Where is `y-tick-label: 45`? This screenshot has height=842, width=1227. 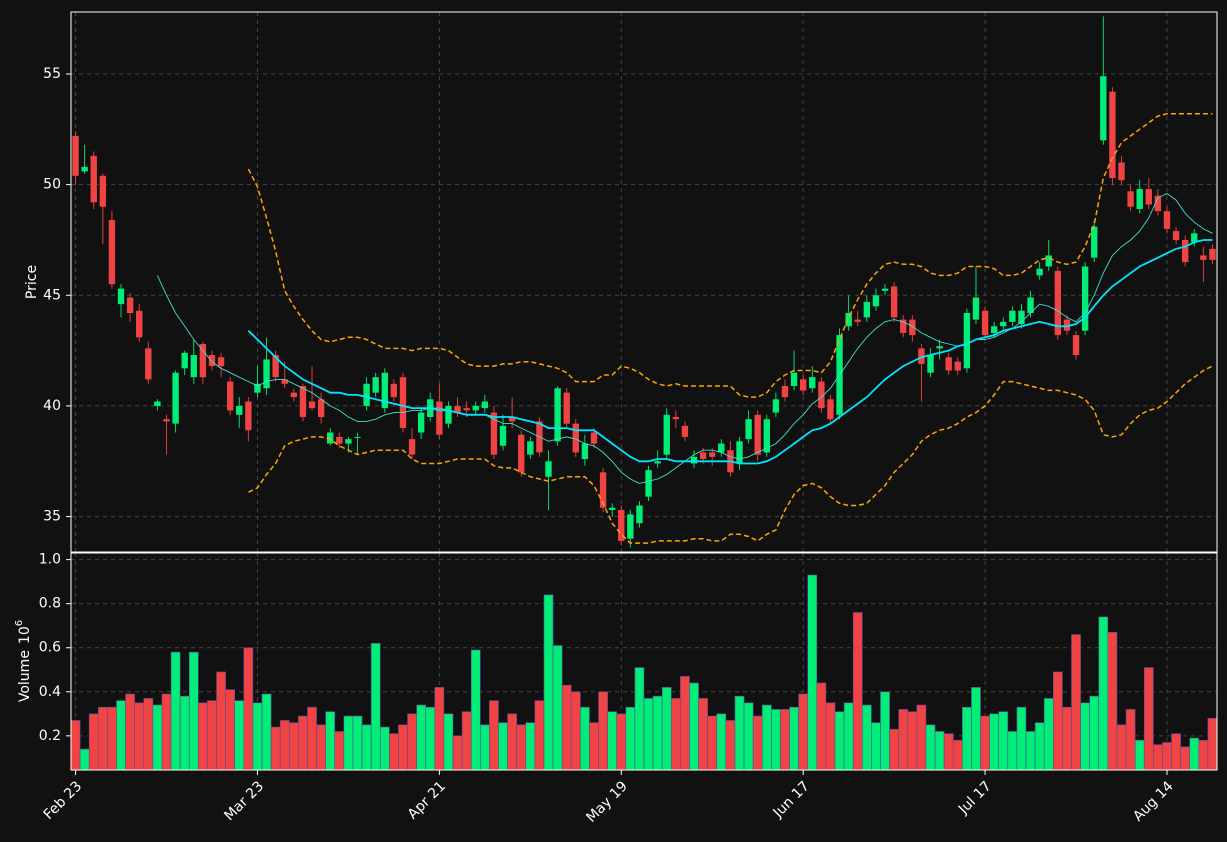
y-tick-label: 45 is located at coordinates (52, 295).